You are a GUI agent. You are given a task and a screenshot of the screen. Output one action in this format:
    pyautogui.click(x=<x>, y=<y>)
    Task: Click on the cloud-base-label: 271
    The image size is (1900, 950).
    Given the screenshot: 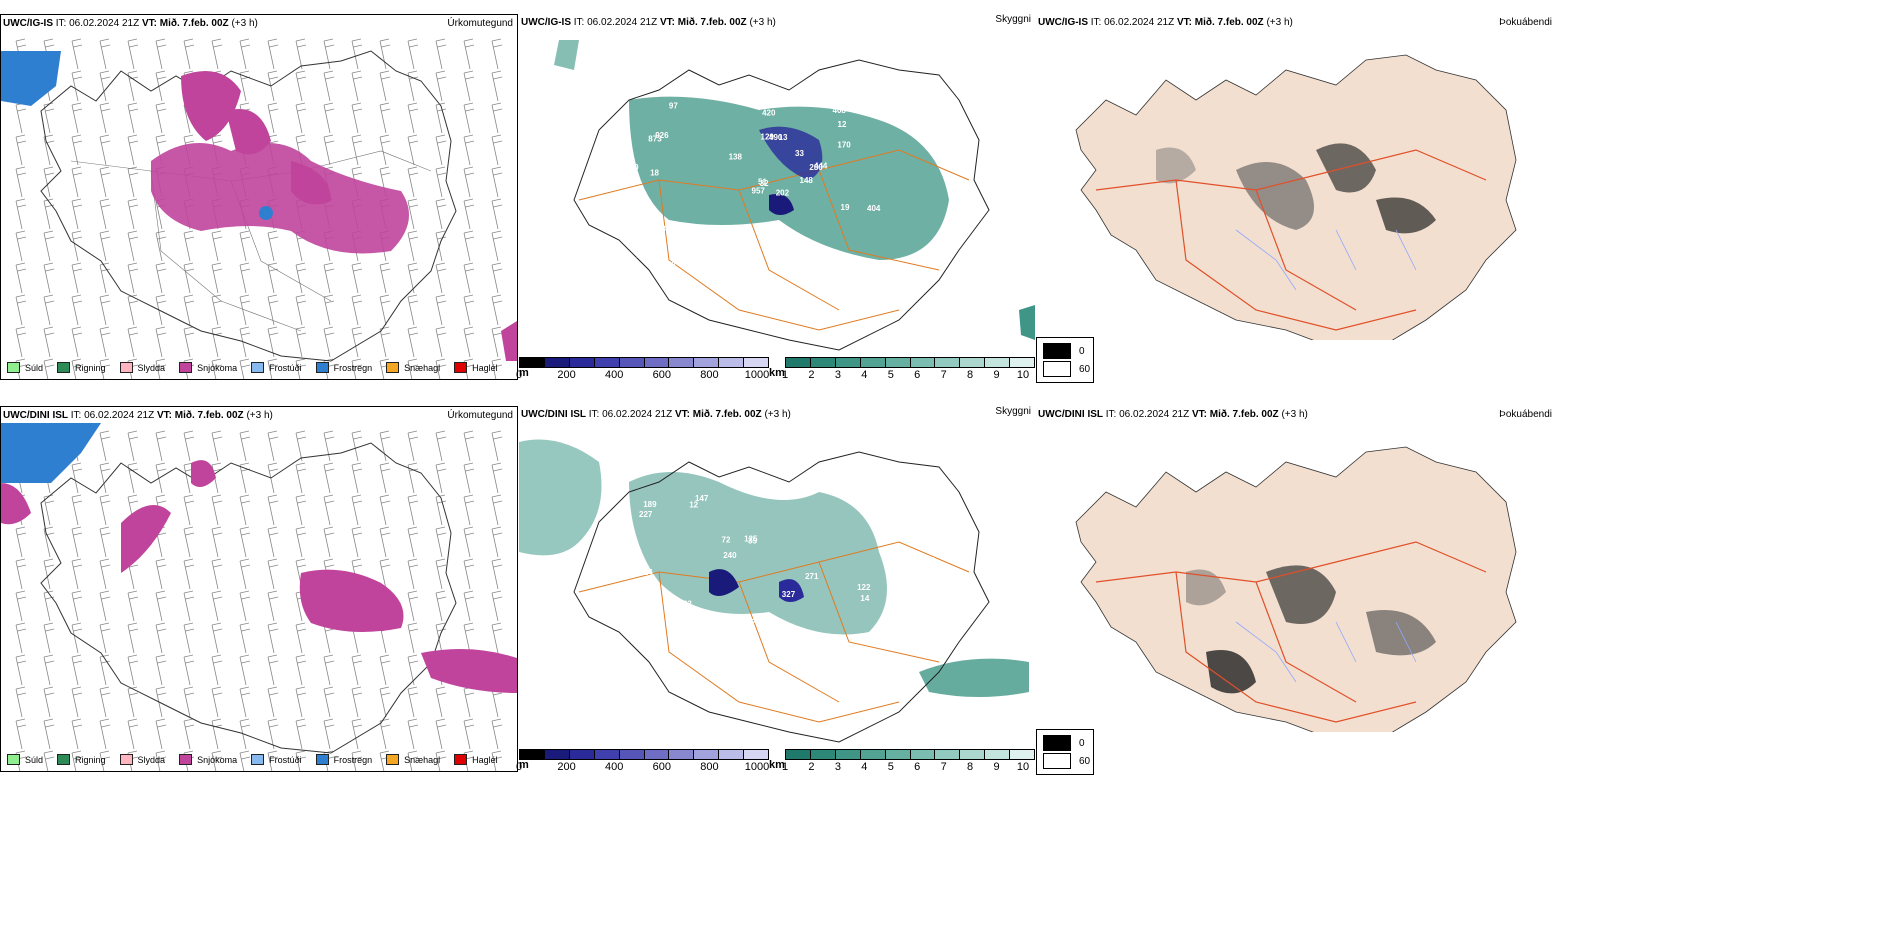 What is the action you would take?
    pyautogui.click(x=812, y=576)
    